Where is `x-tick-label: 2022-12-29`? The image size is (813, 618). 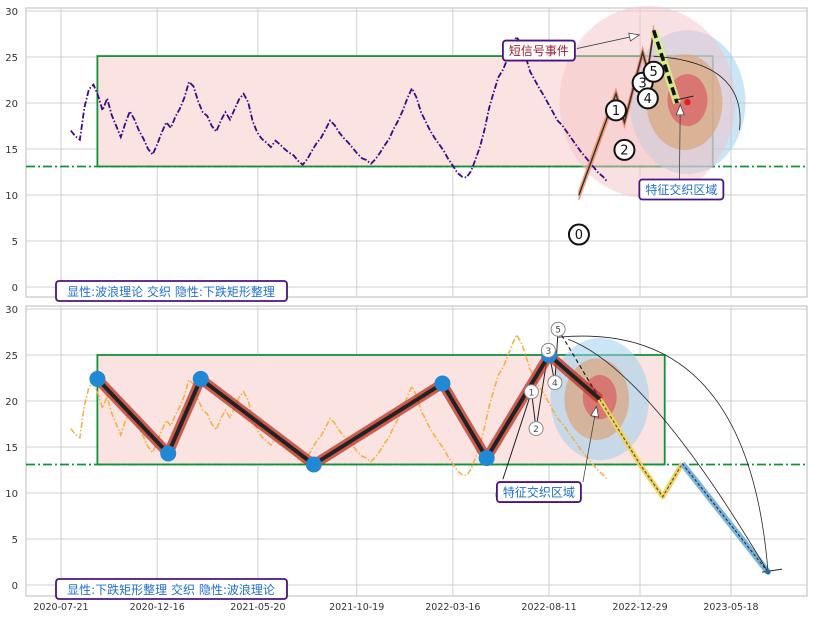 x-tick-label: 2022-12-29 is located at coordinates (639, 607).